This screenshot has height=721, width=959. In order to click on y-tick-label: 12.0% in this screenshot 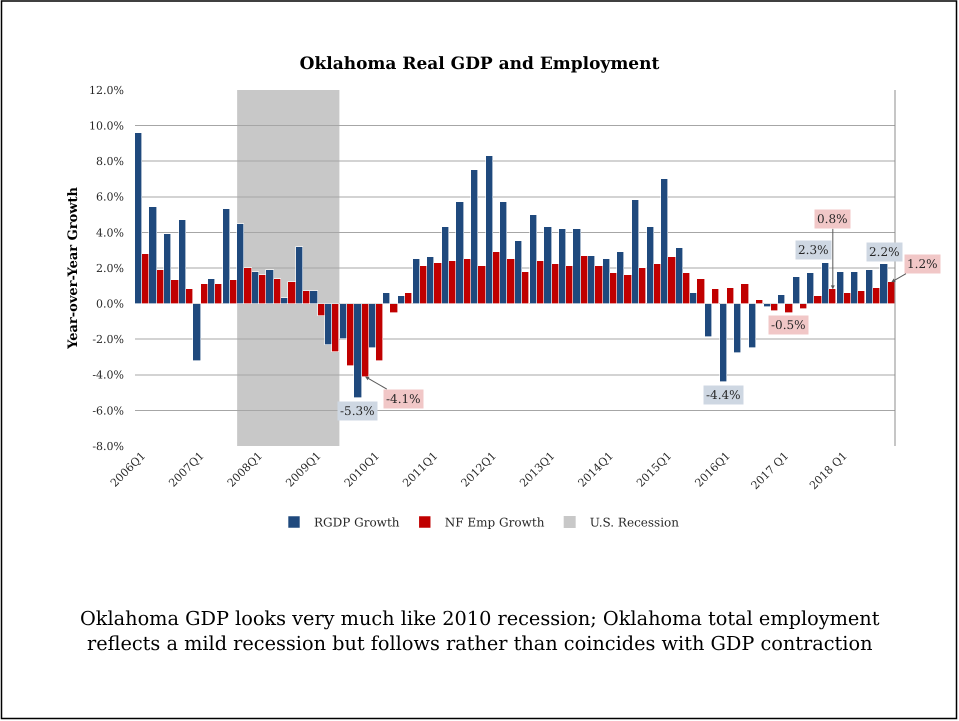, I will do `click(106, 90)`.